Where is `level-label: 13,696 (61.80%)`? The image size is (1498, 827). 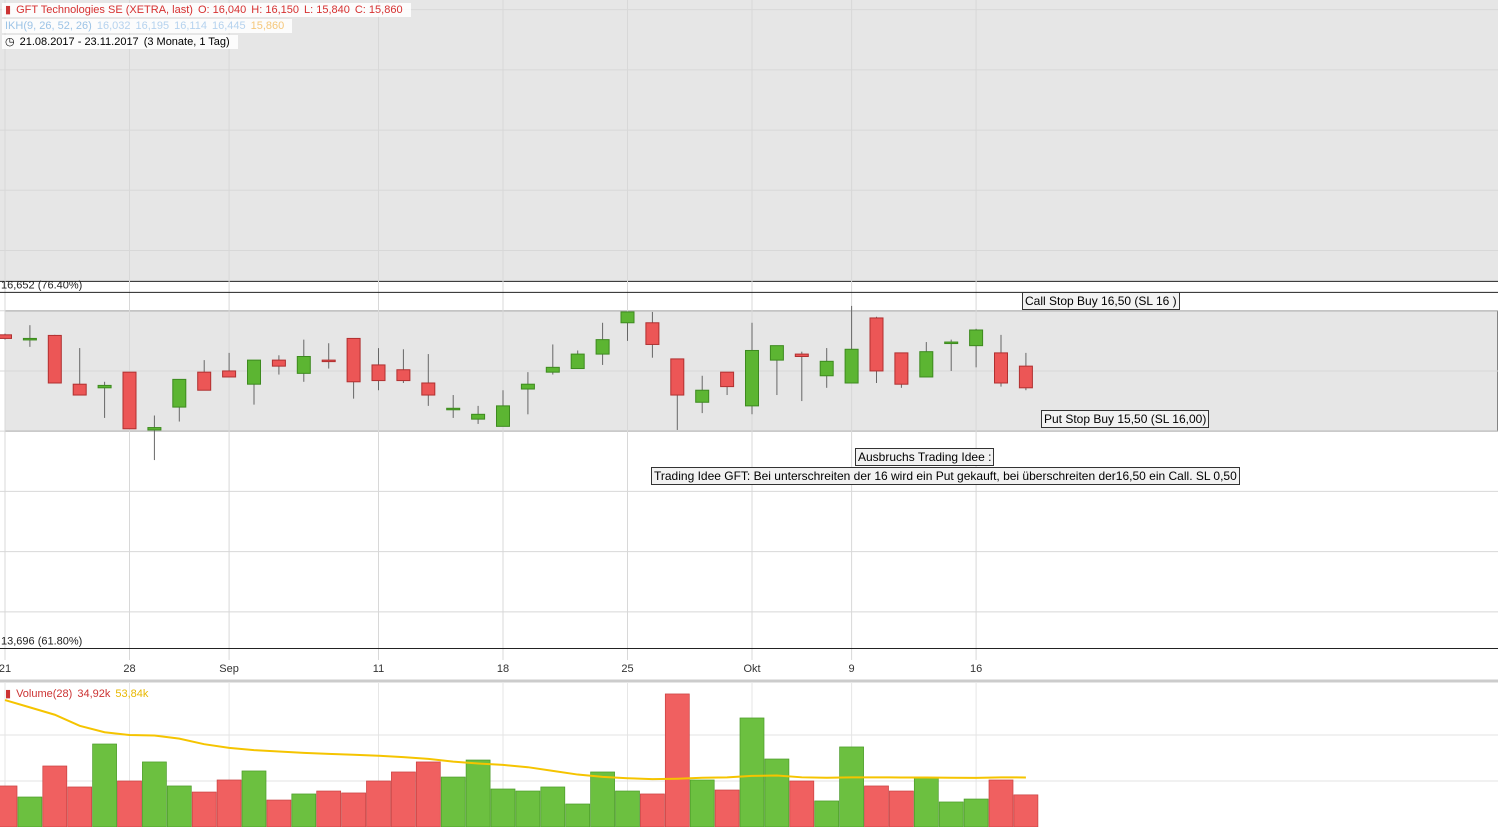
level-label: 13,696 (61.80%) is located at coordinates (41, 641).